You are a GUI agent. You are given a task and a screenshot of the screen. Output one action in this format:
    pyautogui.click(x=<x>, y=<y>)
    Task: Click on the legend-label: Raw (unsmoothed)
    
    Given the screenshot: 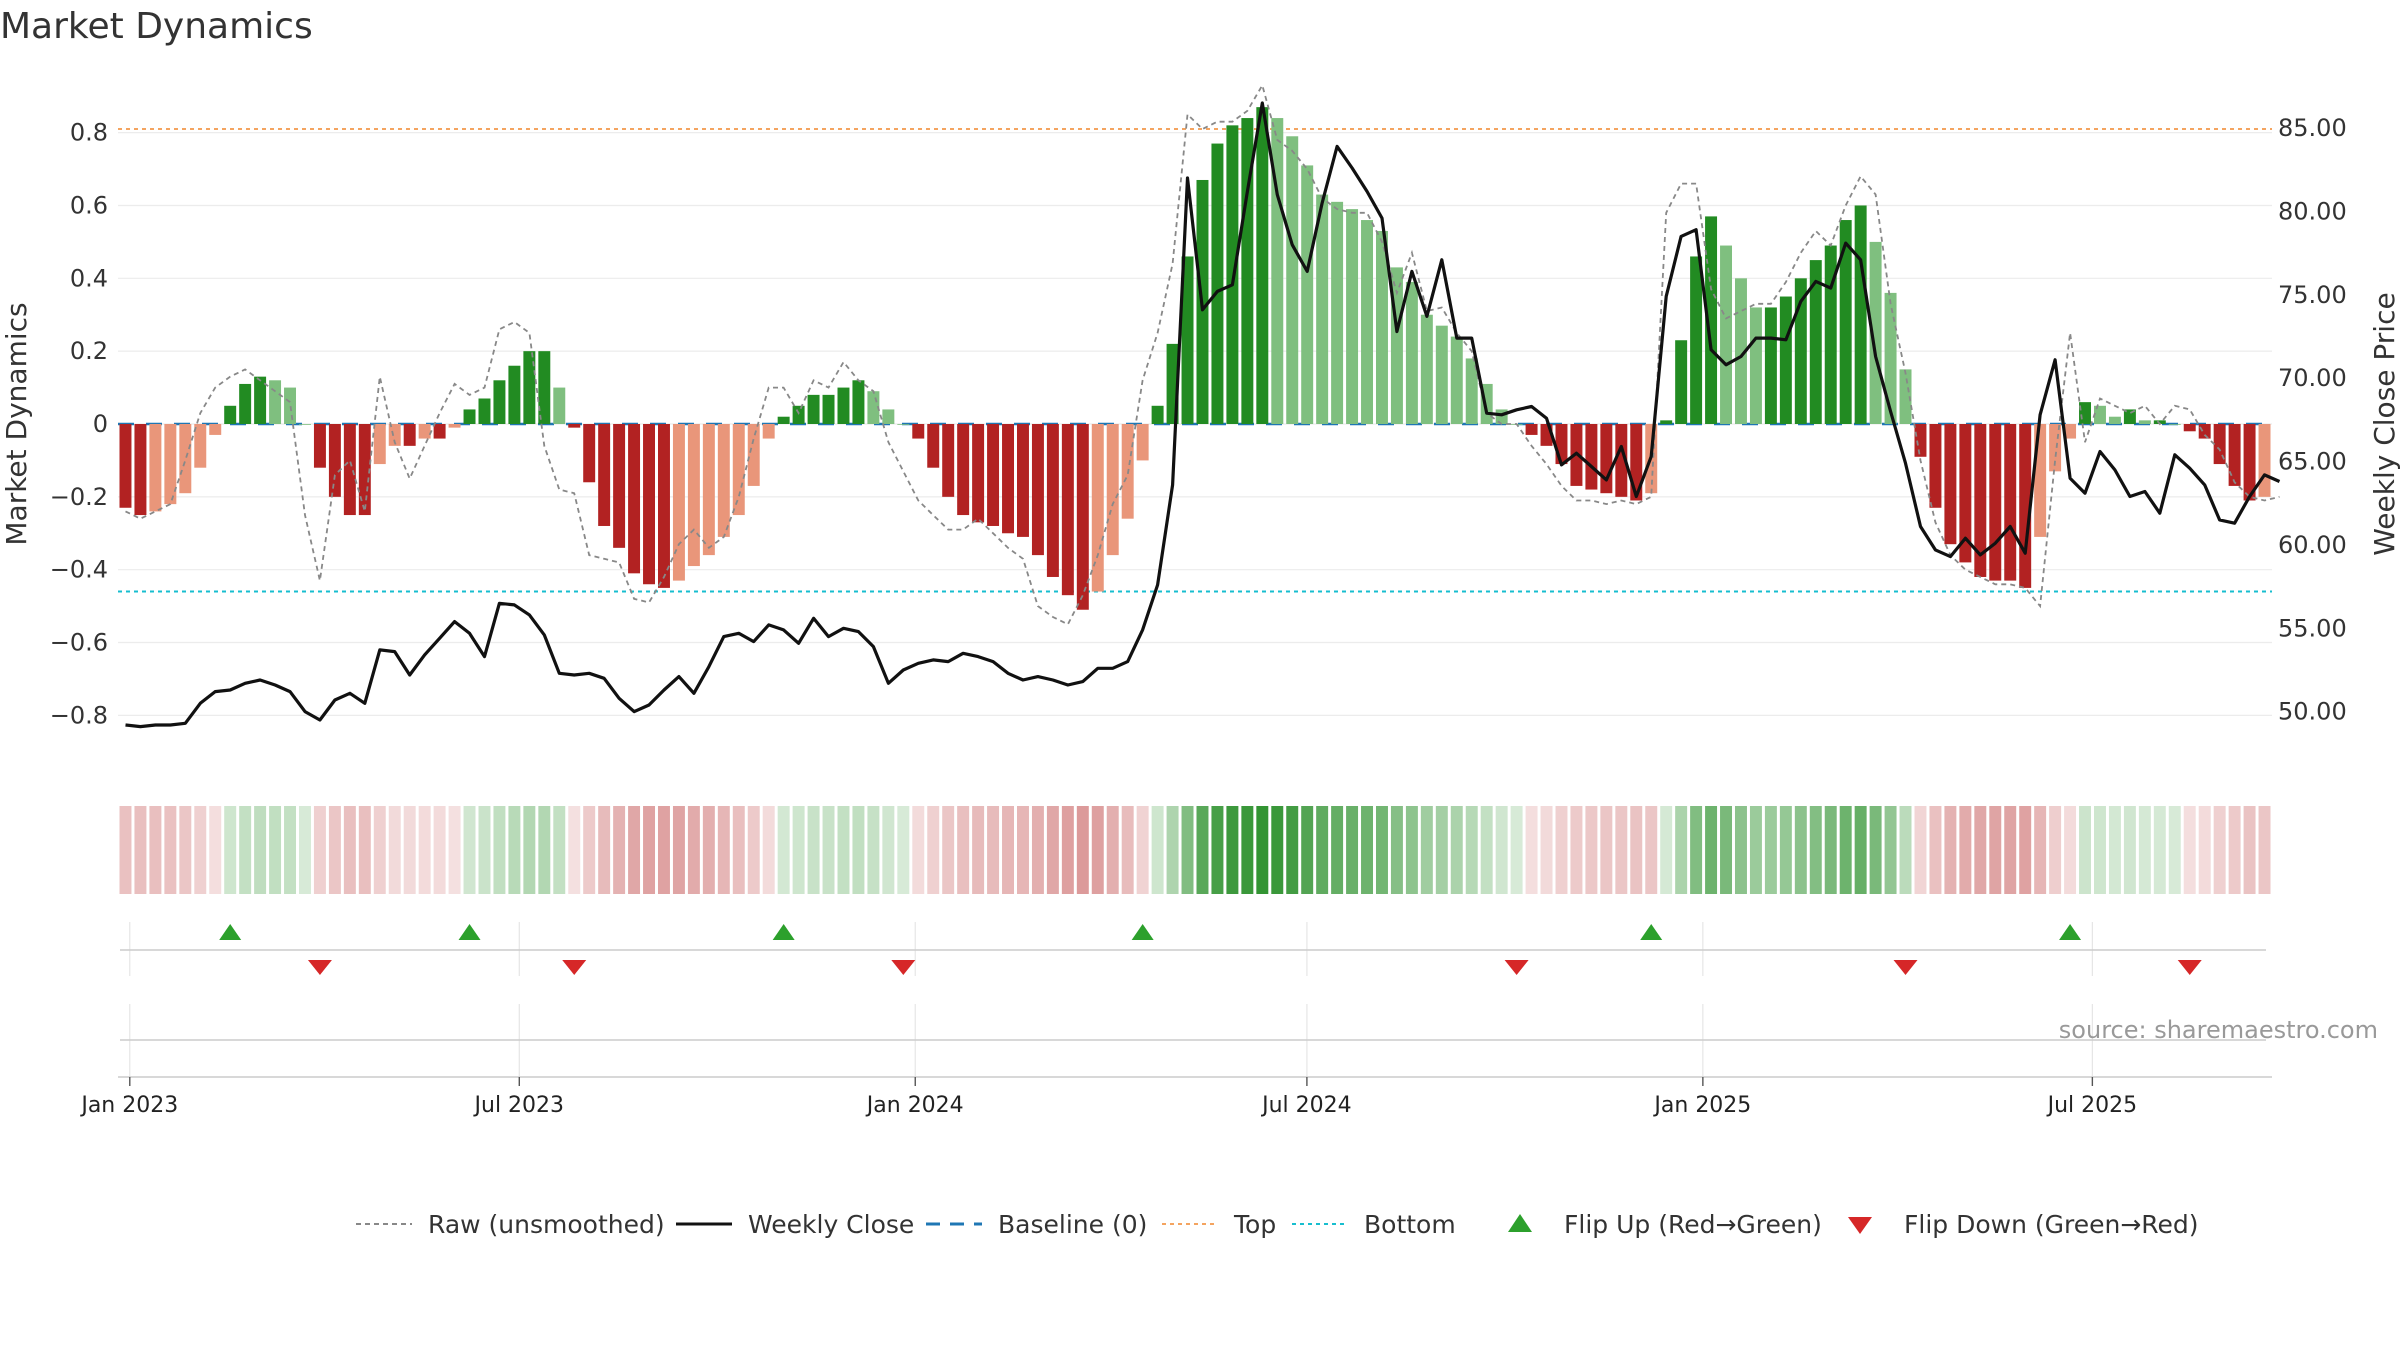 What is the action you would take?
    pyautogui.click(x=546, y=1224)
    